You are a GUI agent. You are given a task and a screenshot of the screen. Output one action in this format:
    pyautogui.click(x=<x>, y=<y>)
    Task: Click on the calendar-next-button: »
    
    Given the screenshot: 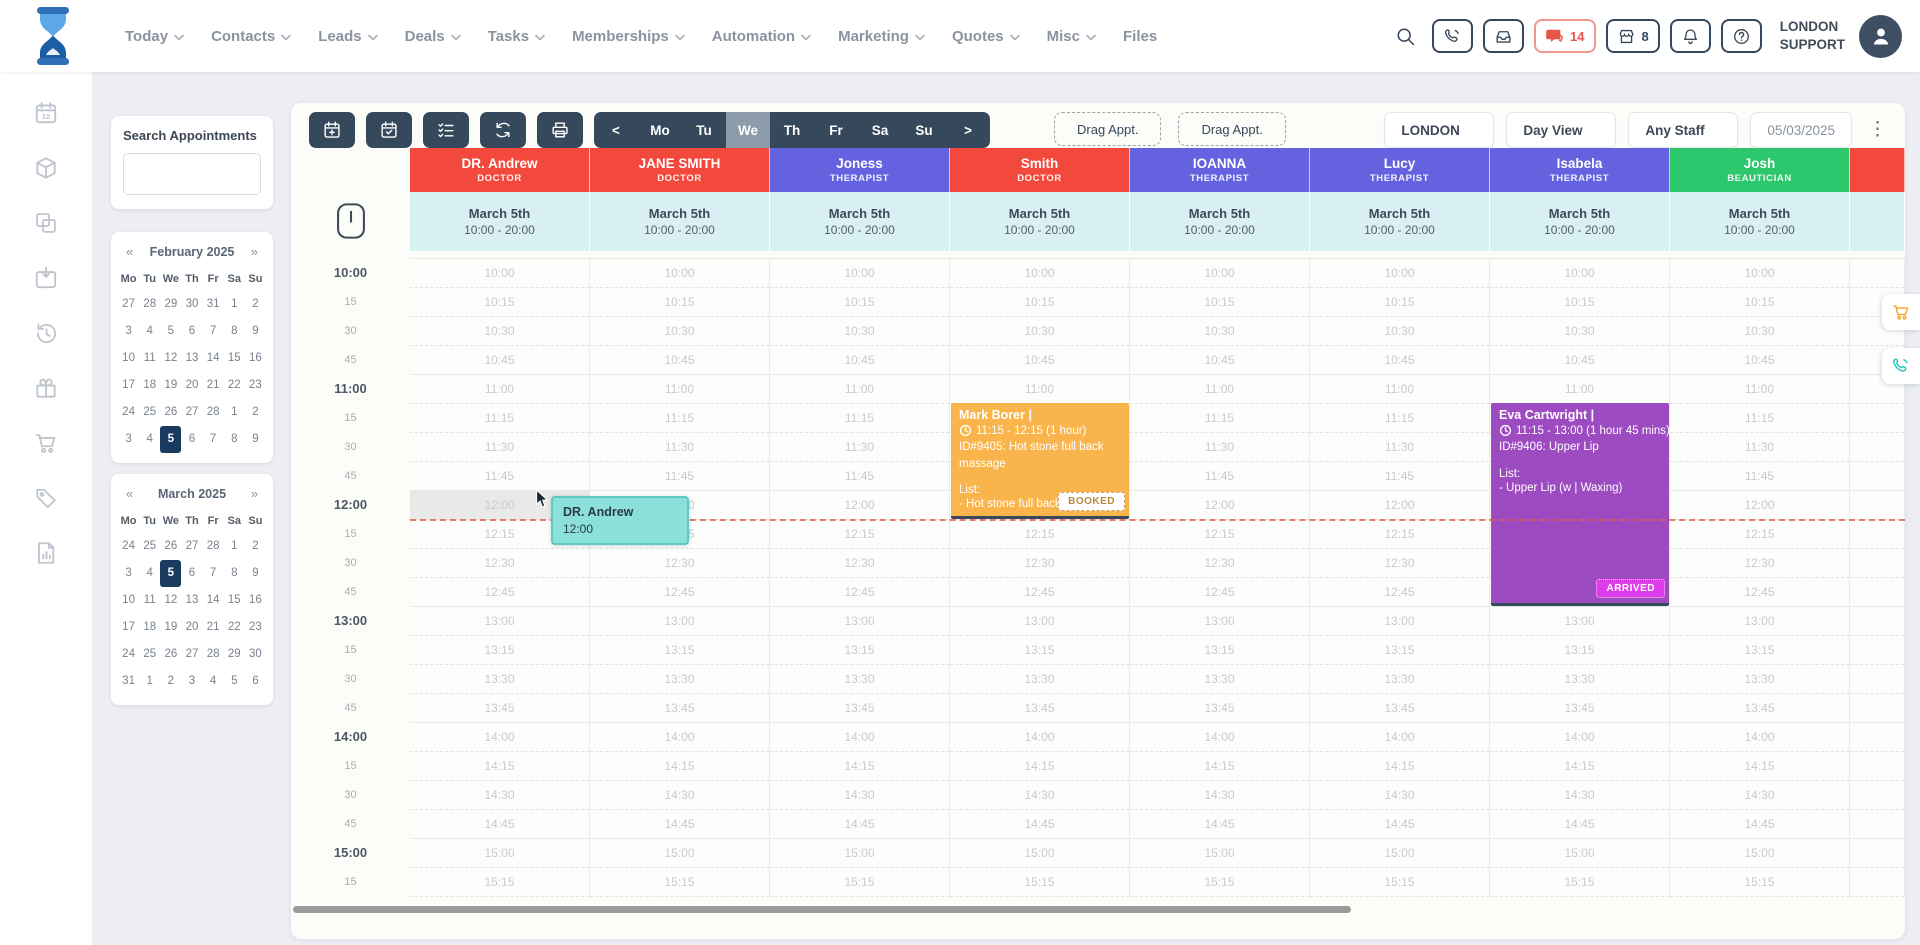 What is the action you would take?
    pyautogui.click(x=254, y=493)
    